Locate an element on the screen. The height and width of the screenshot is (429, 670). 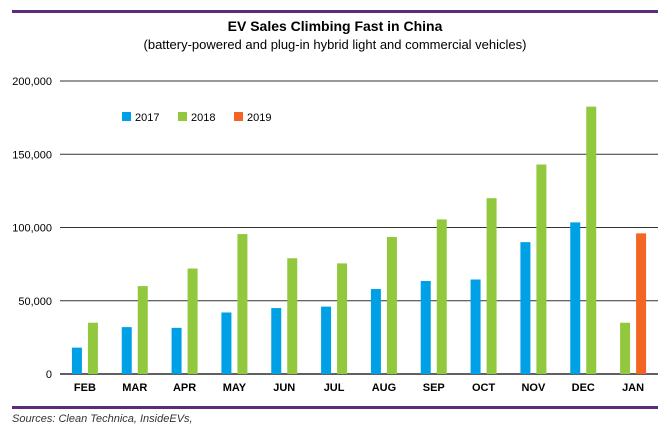
x-tick-label: APR is located at coordinates (184, 388).